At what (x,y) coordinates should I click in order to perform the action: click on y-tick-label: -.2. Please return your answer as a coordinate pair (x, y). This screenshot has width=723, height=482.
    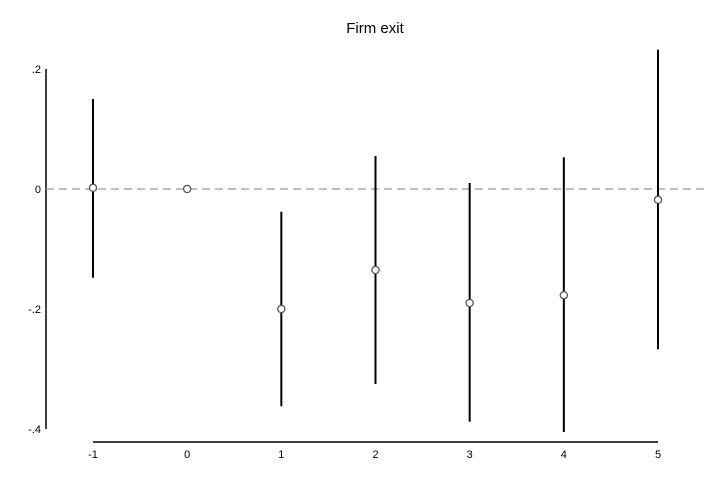
    Looking at the image, I should click on (34, 310).